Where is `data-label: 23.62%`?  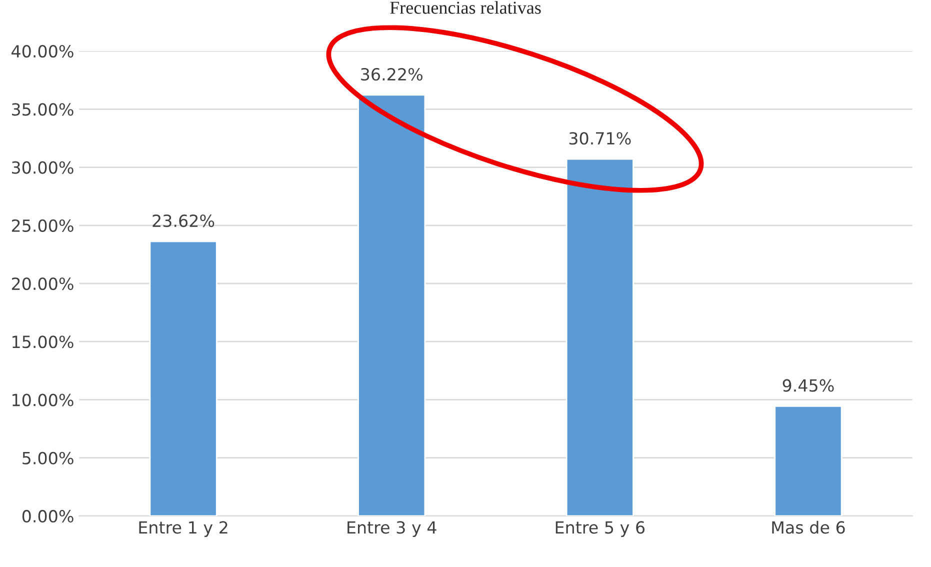
data-label: 23.62% is located at coordinates (183, 221).